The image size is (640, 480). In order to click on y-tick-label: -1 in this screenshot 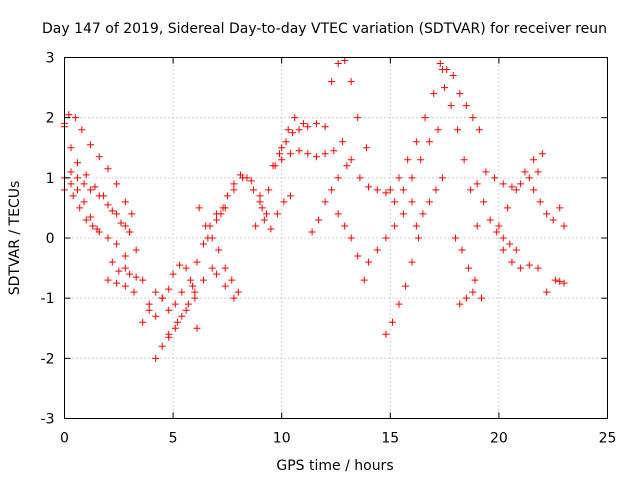, I will do `click(48, 299)`.